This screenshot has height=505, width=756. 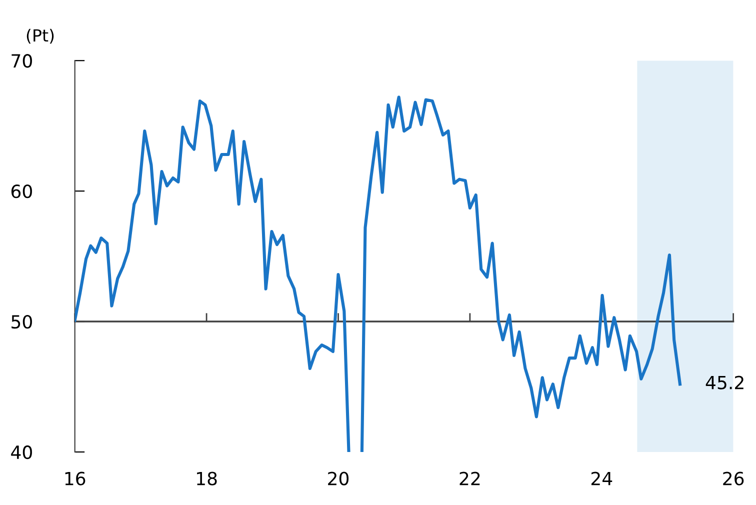 I want to click on y-tick-label: 60, so click(x=21, y=191).